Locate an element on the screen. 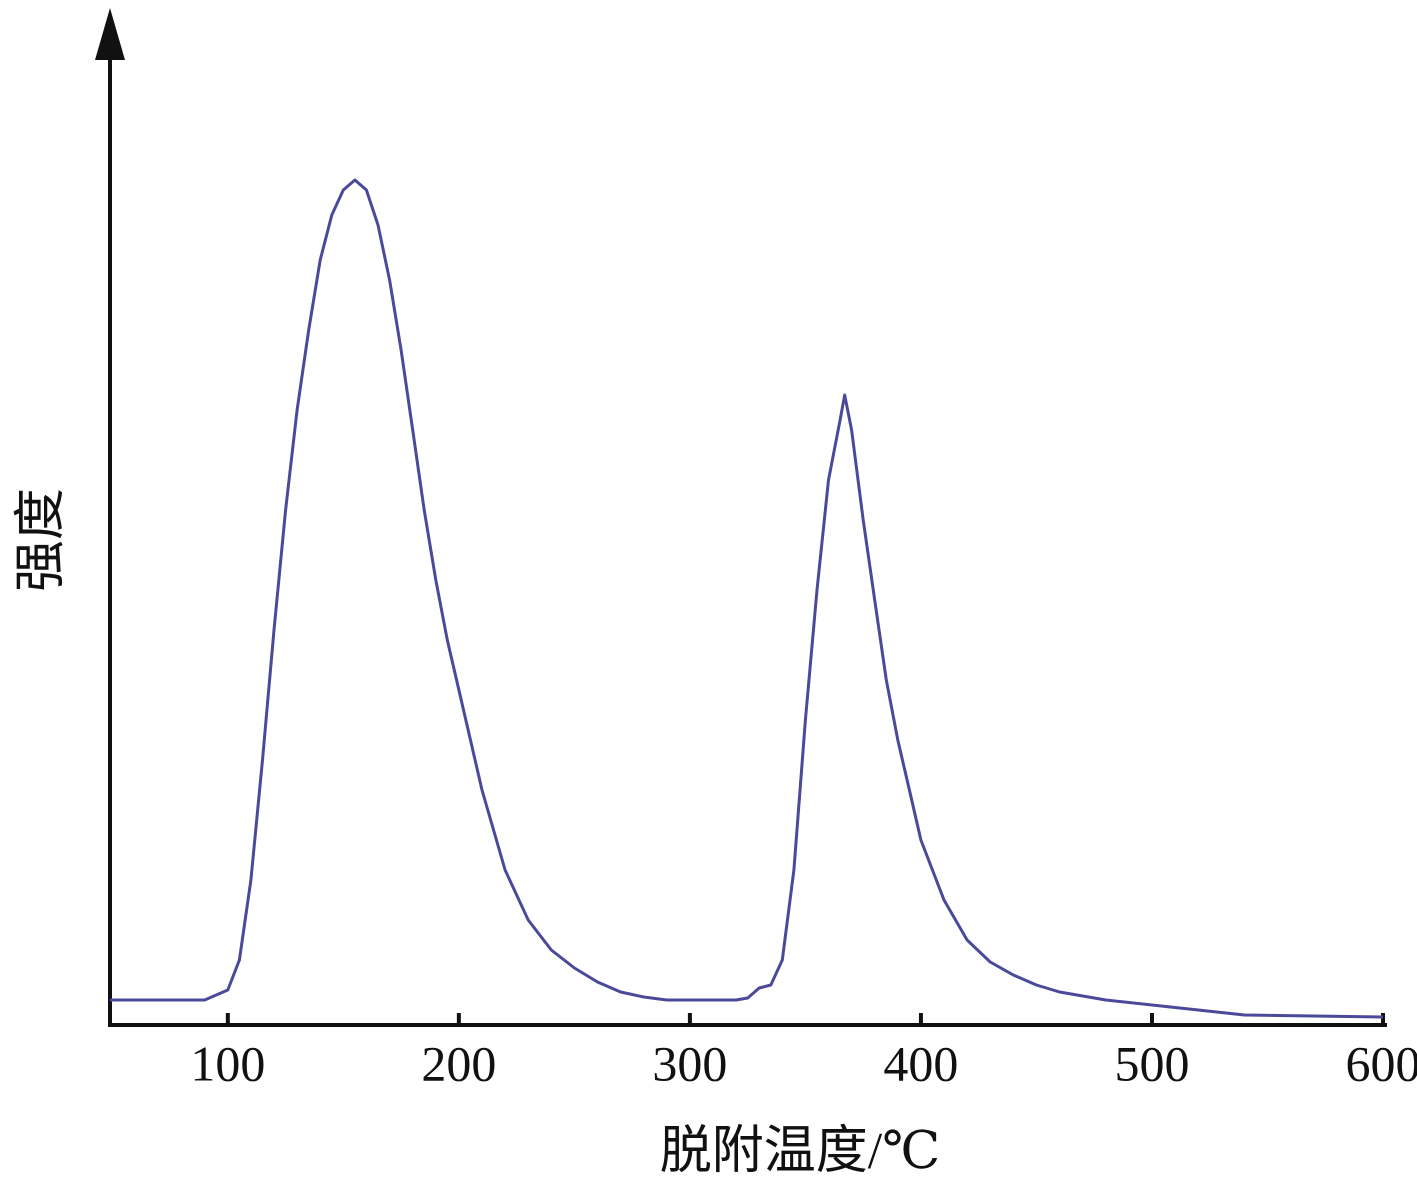 The height and width of the screenshot is (1181, 1417). x-tick-label: 400 is located at coordinates (920, 1063).